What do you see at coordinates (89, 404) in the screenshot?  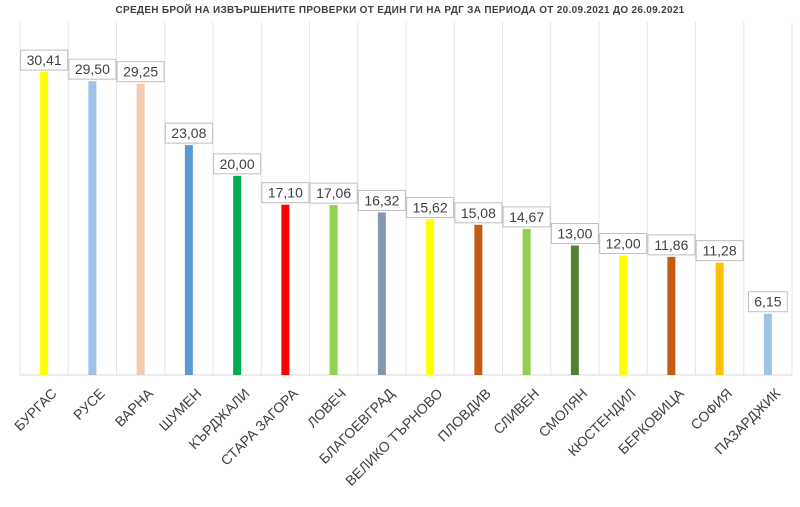 I see `category-label: РУСЕ` at bounding box center [89, 404].